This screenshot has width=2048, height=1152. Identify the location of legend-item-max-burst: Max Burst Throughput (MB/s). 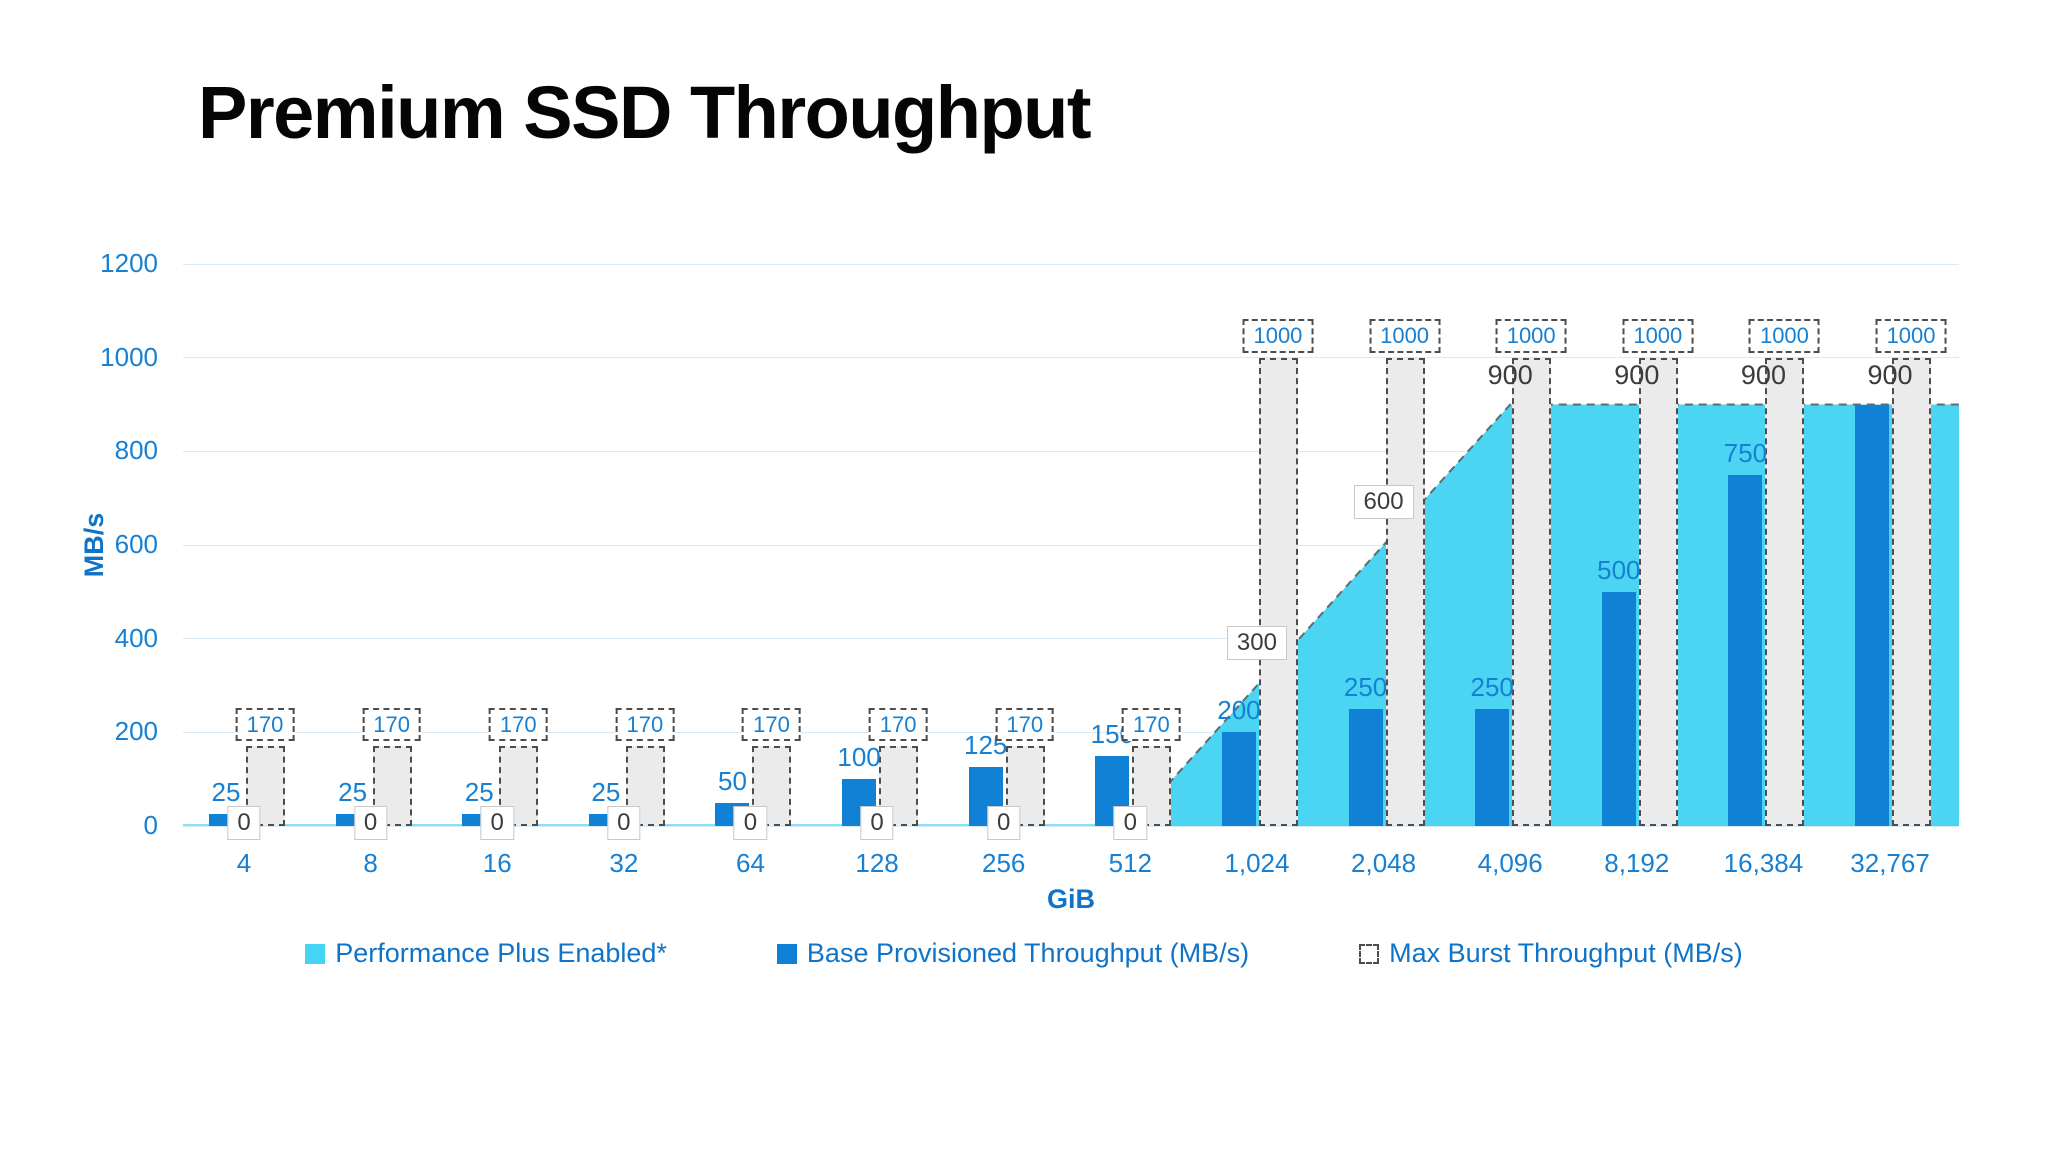
(1551, 953).